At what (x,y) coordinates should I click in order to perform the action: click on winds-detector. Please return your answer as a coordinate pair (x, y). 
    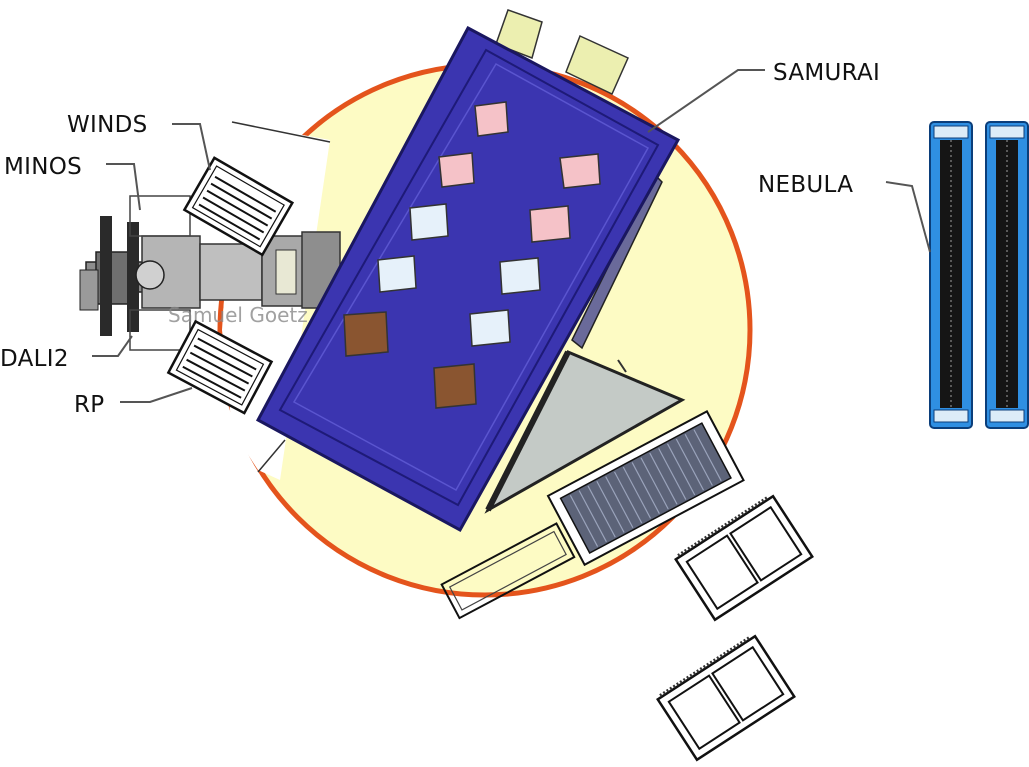
    Looking at the image, I should click on (238, 206).